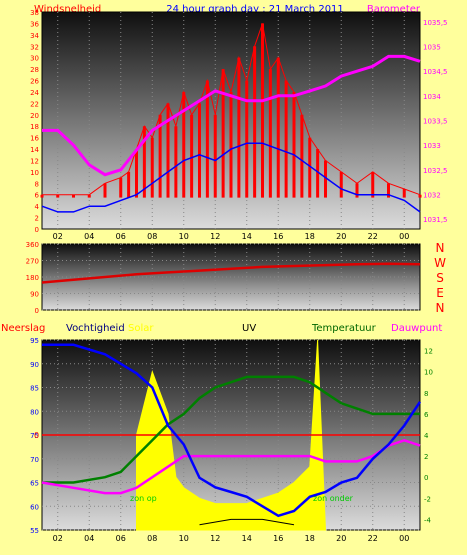 The height and width of the screenshot is (555, 467). Describe the element at coordinates (426, 436) in the screenshot. I see `temperature-tick-label: 4` at that location.